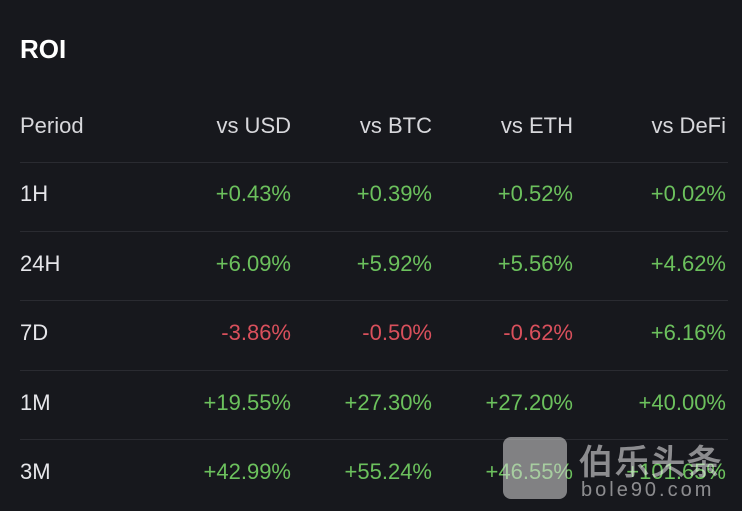 Image resolution: width=742 pixels, height=511 pixels. Describe the element at coordinates (535, 193) in the screenshot. I see `roi-value: +0.52%` at that location.